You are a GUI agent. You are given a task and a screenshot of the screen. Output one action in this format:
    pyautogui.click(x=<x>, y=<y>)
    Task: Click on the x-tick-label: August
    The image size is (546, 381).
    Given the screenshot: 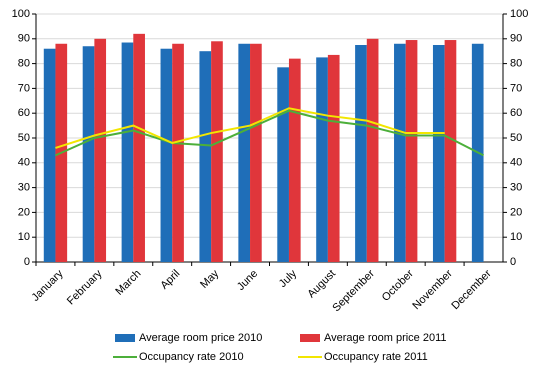 What is the action you would take?
    pyautogui.click(x=321, y=284)
    